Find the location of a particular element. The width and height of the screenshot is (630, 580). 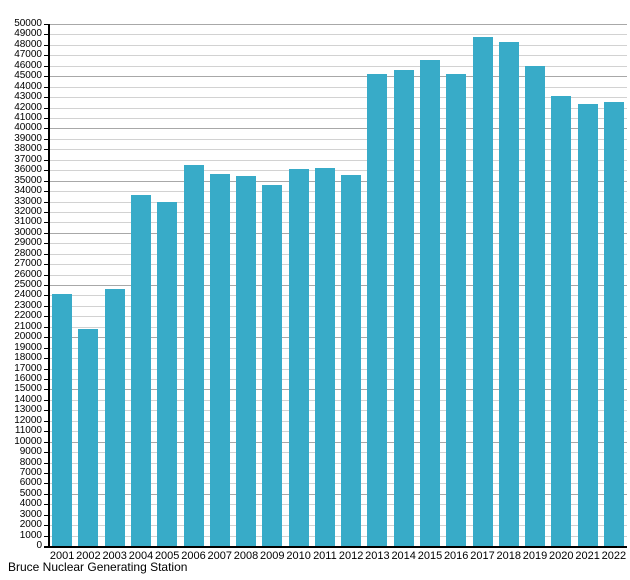

x-axis-label-2013: 2013 is located at coordinates (377, 556).